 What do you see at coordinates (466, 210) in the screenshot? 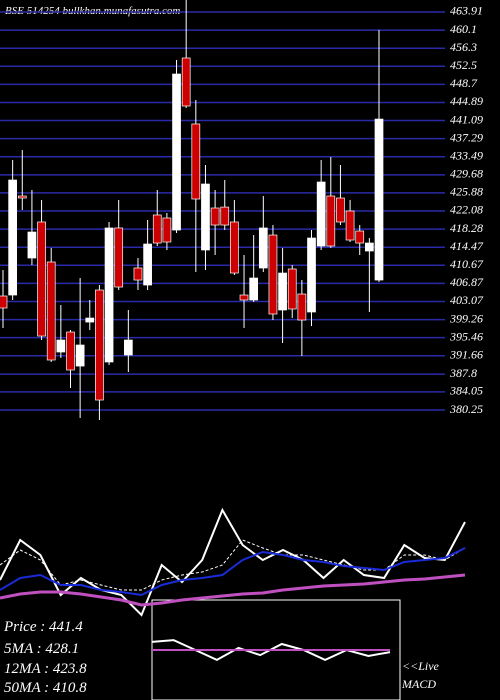
I see `y-tick-label: 422.08` at bounding box center [466, 210].